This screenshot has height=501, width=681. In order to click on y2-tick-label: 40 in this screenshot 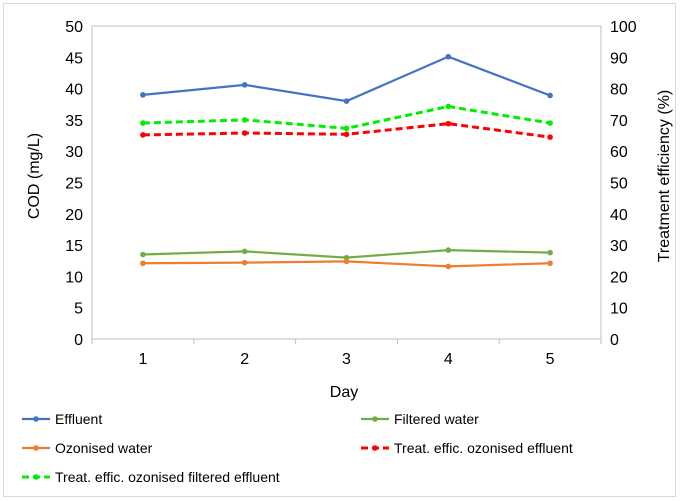, I will do `click(619, 215)`.